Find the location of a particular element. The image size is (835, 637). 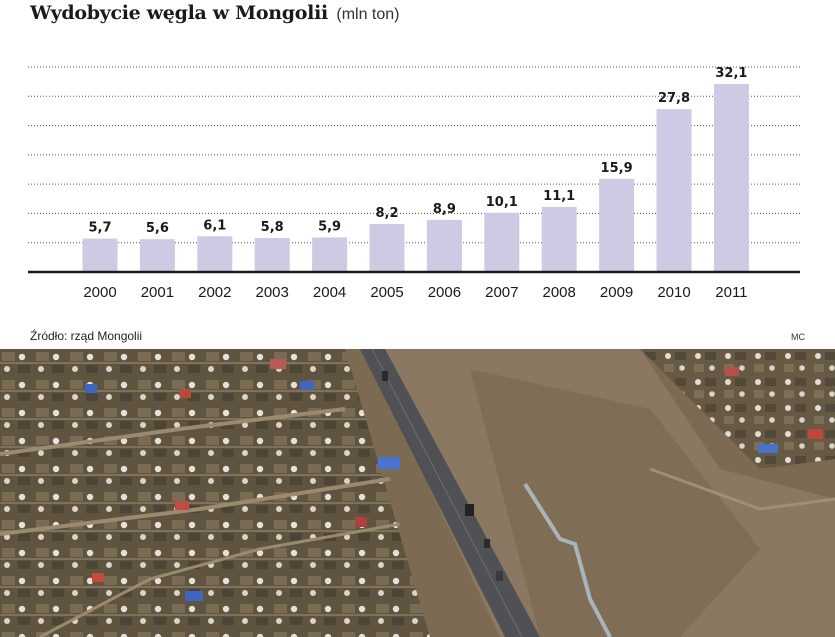

bar-2009 is located at coordinates (617, 225).